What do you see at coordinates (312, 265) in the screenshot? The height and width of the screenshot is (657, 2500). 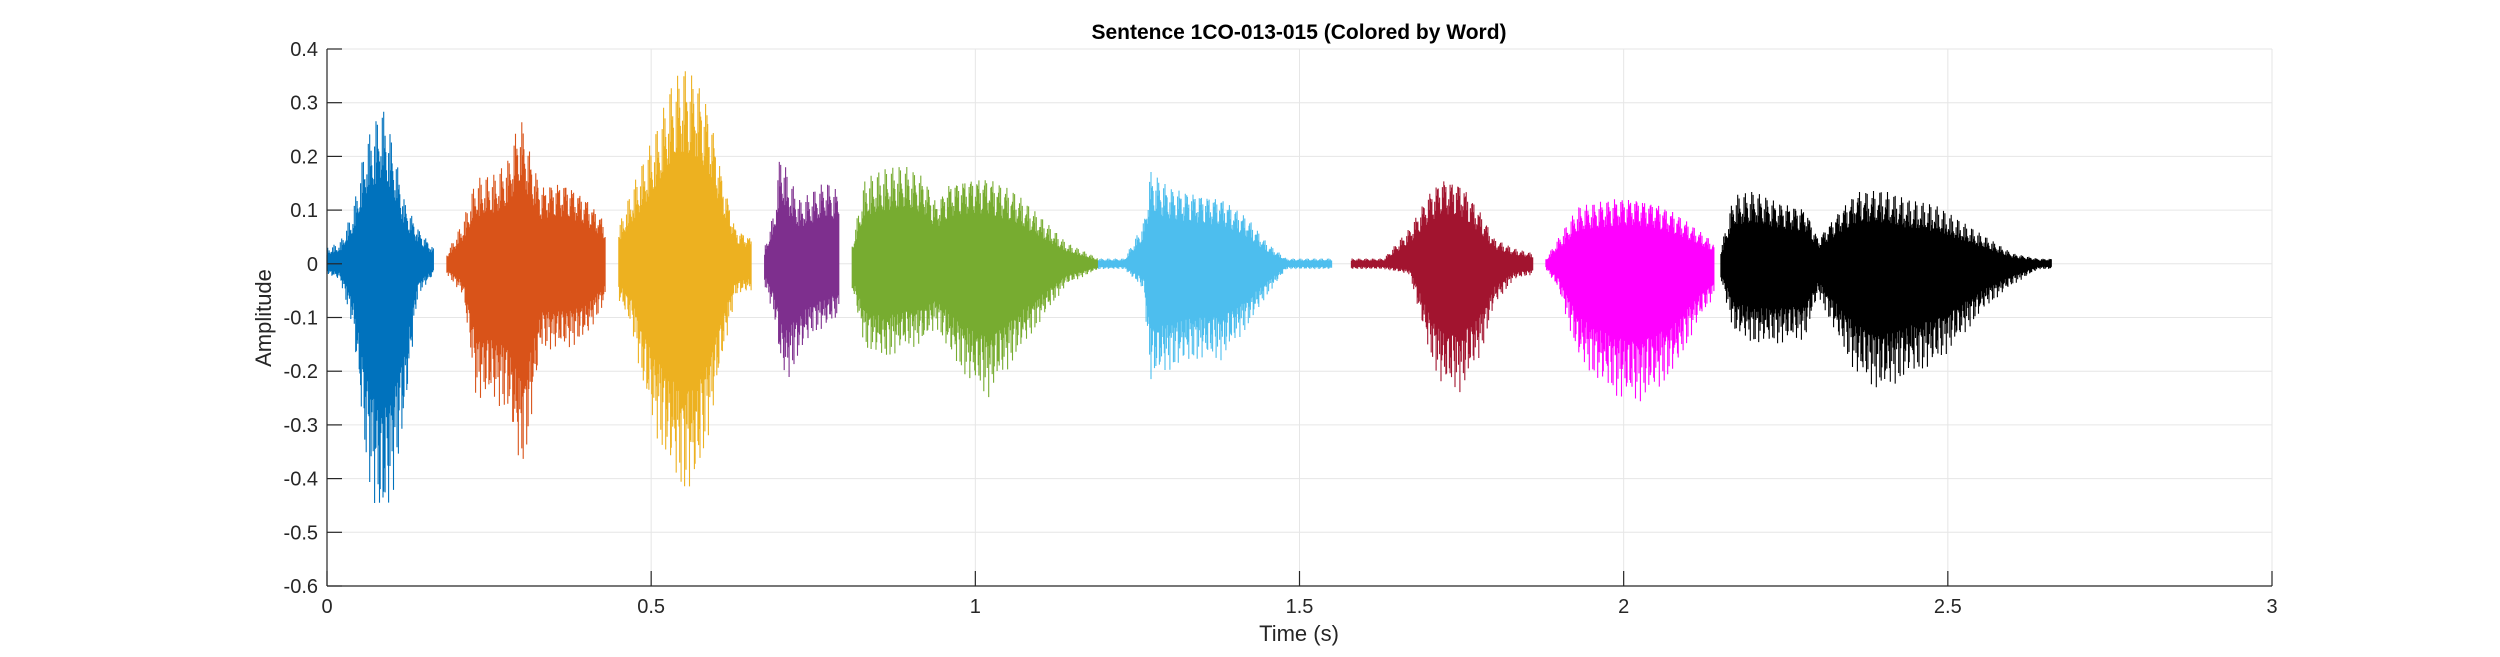 I see `y-tick-label: 0` at bounding box center [312, 265].